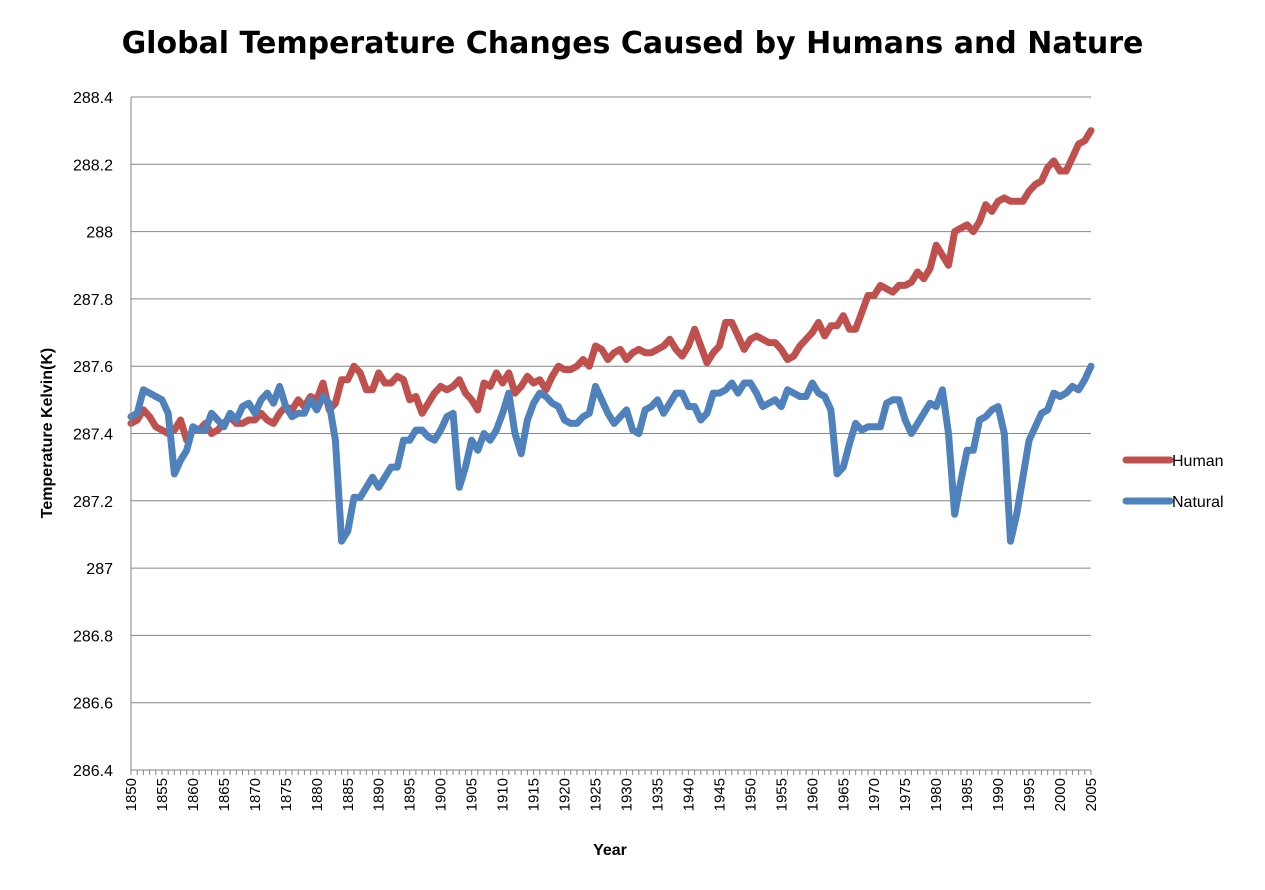 The image size is (1265, 890). Describe the element at coordinates (93, 300) in the screenshot. I see `y-tick-label: 287.8` at that location.